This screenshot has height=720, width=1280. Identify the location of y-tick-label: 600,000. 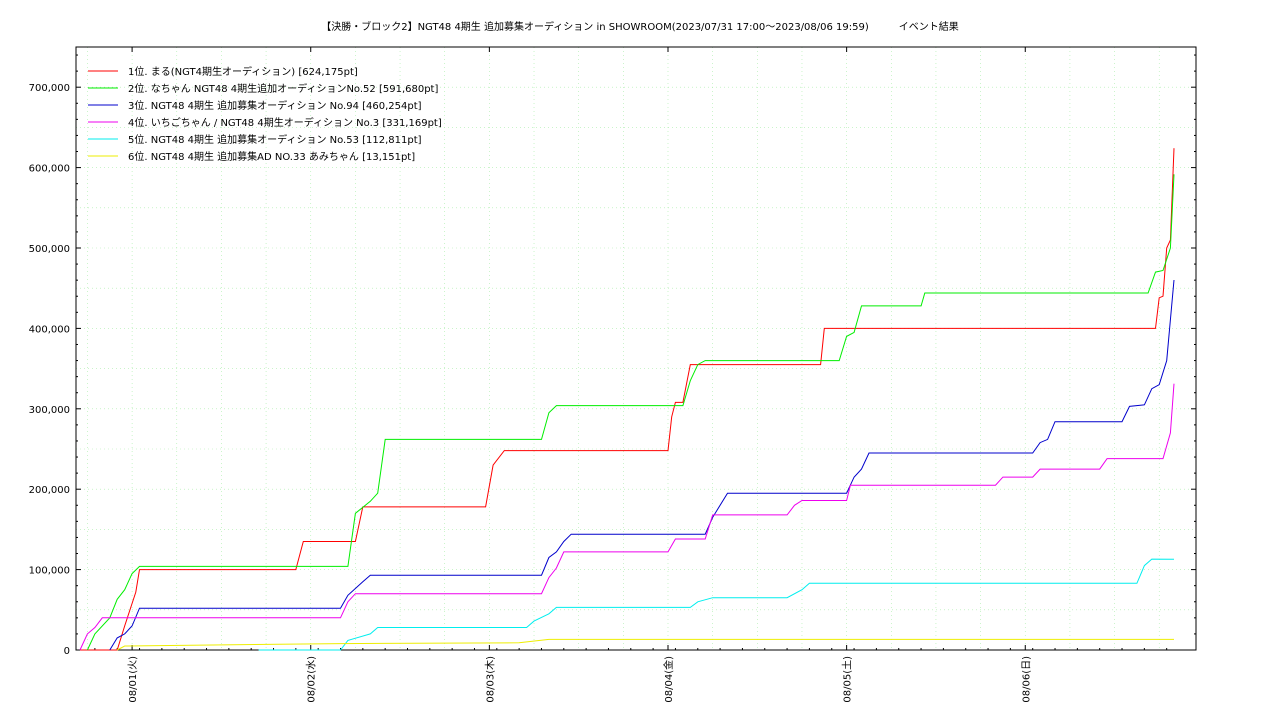
(49, 169).